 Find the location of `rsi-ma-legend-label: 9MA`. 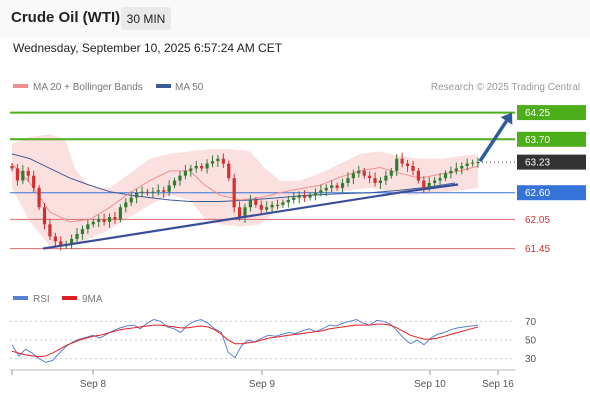

rsi-ma-legend-label: 9MA is located at coordinates (92, 299).